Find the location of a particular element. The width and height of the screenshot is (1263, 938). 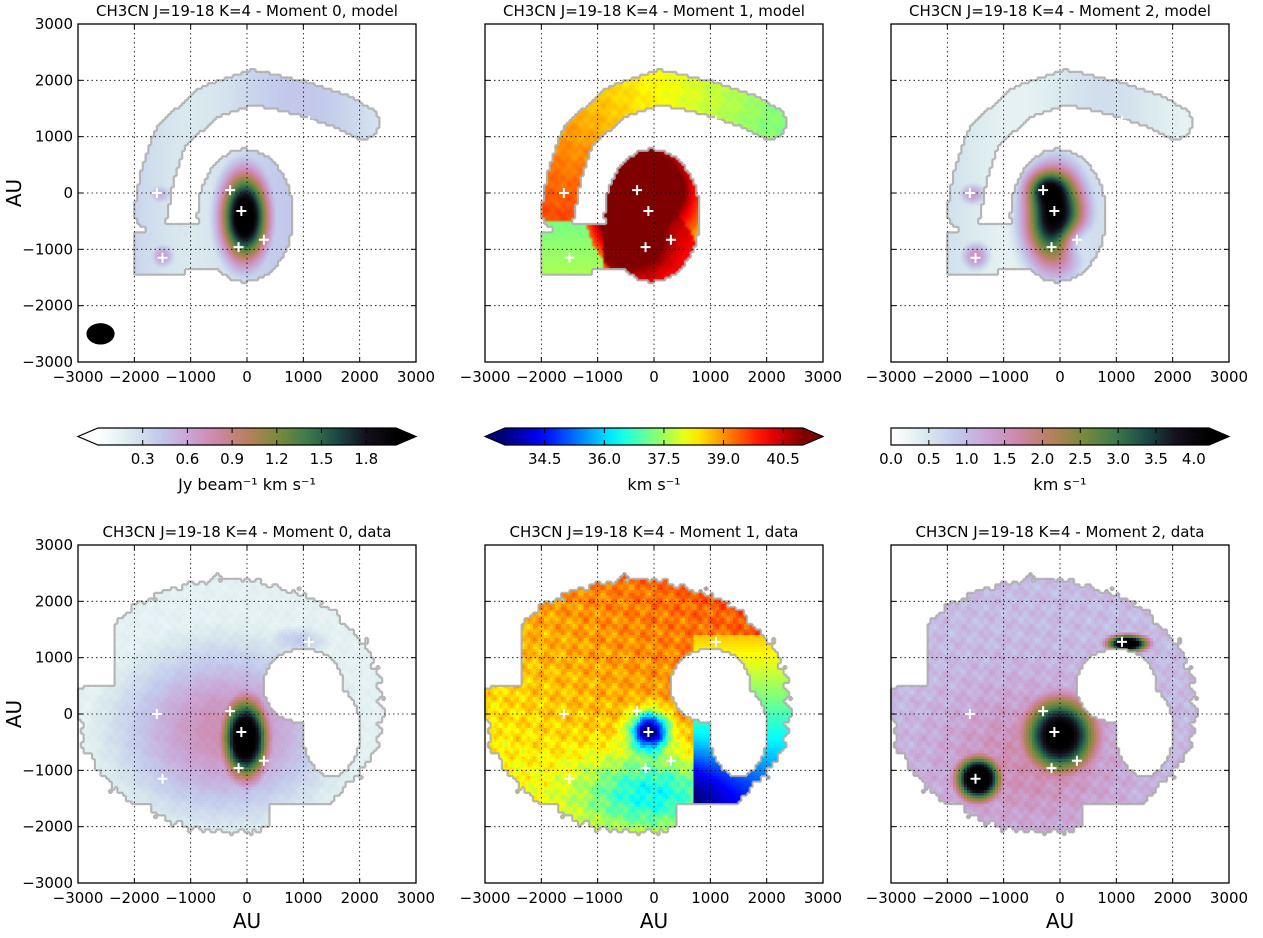

colorbar-tick-label: 36.0 is located at coordinates (604, 459).